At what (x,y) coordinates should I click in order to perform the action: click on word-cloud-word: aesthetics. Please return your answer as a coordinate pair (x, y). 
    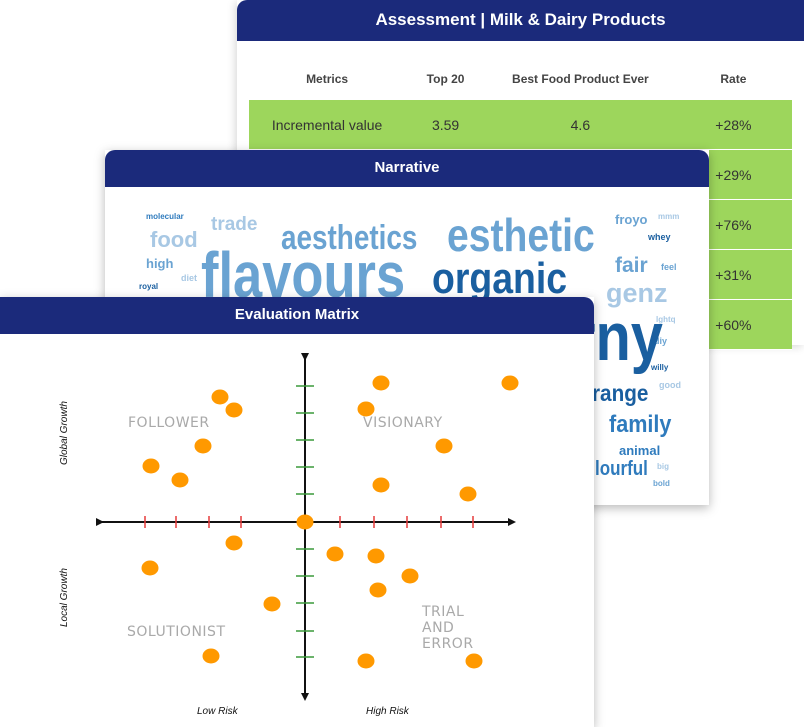
    Looking at the image, I should click on (349, 238).